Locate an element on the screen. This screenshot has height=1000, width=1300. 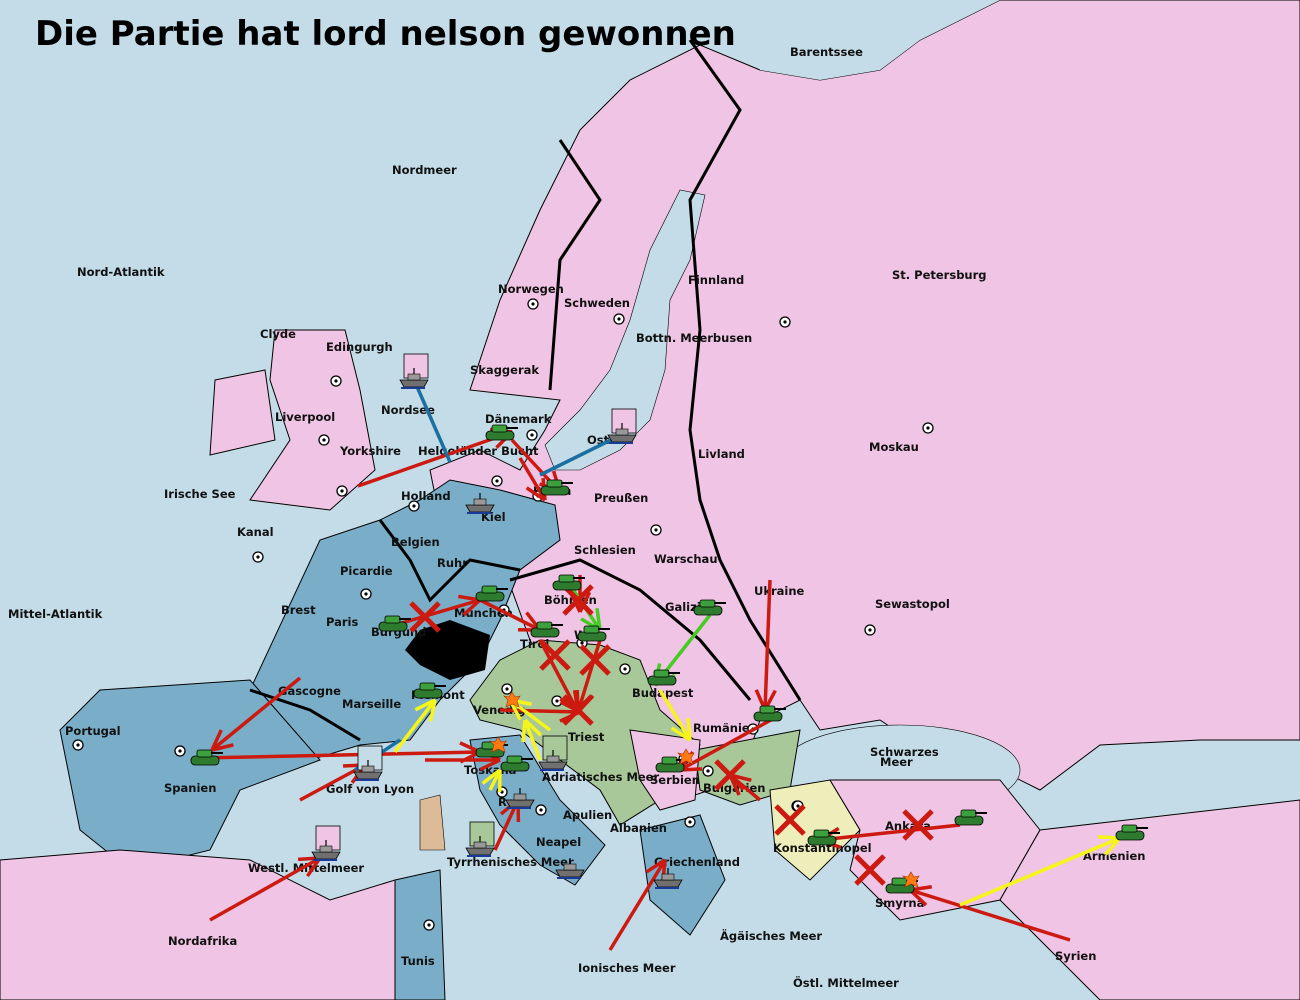
region-label: Holland is located at coordinates (426, 496).